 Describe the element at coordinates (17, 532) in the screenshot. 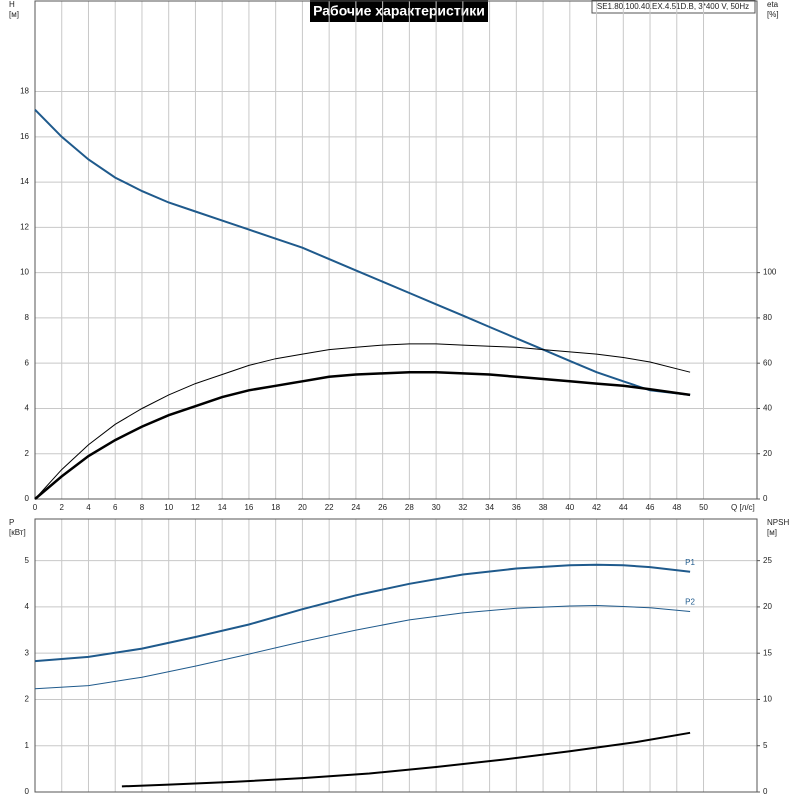

I see `y-axis-label: [кВт]` at that location.